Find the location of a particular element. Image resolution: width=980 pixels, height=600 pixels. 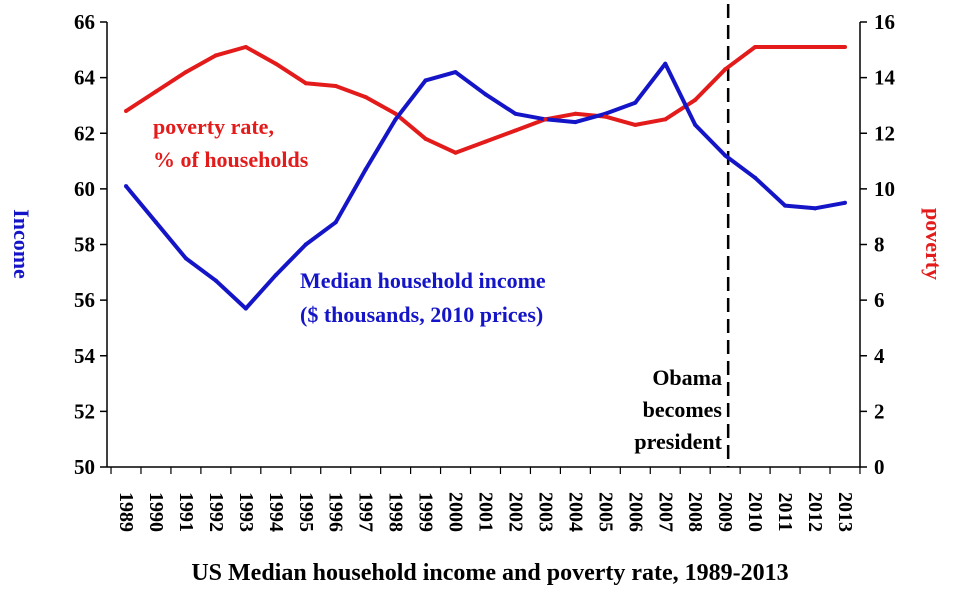

right-axis-label: poverty is located at coordinates (933, 244).